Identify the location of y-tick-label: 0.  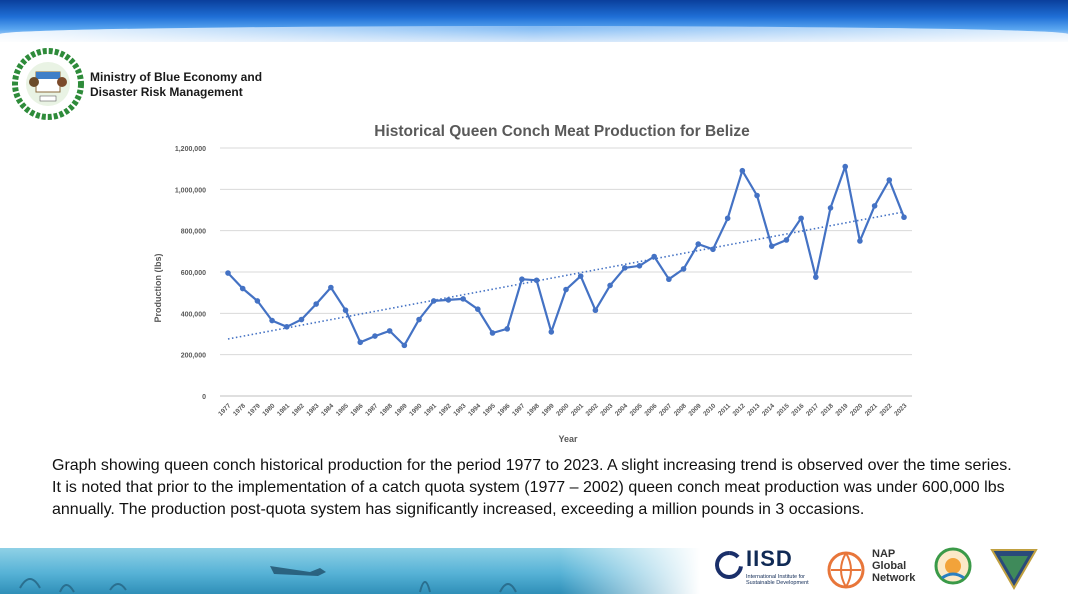
(204, 397).